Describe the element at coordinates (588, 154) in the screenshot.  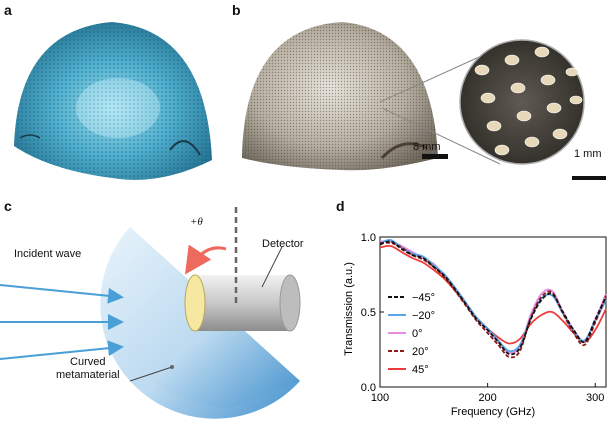
I see `scale-label-inset: 1 mm` at that location.